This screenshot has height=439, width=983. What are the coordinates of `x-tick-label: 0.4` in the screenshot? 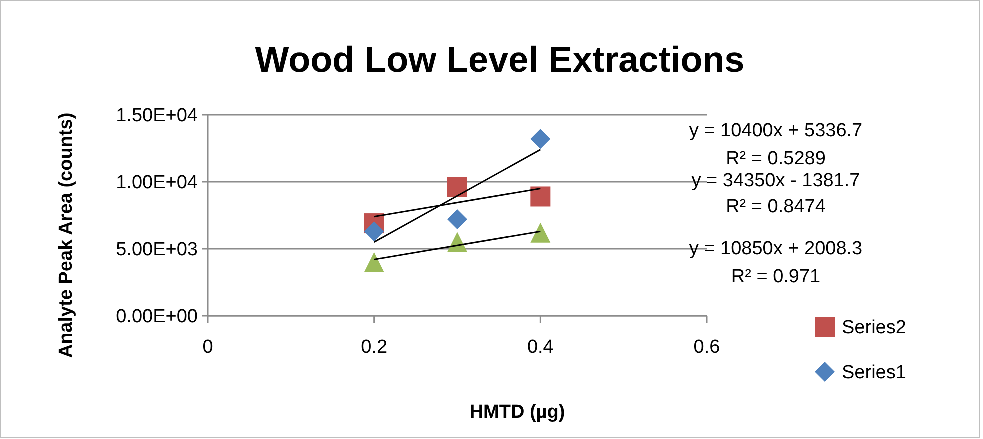 It's located at (540, 347).